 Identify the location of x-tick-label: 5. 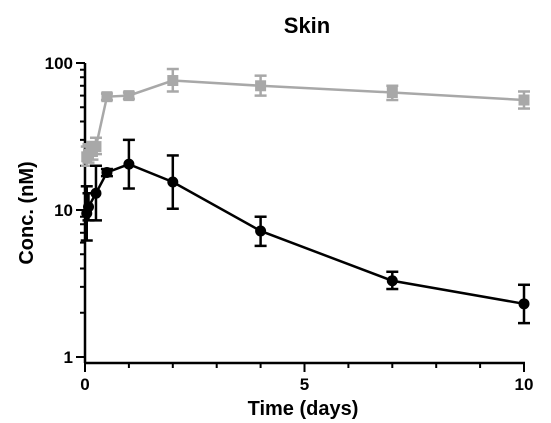
(304, 384).